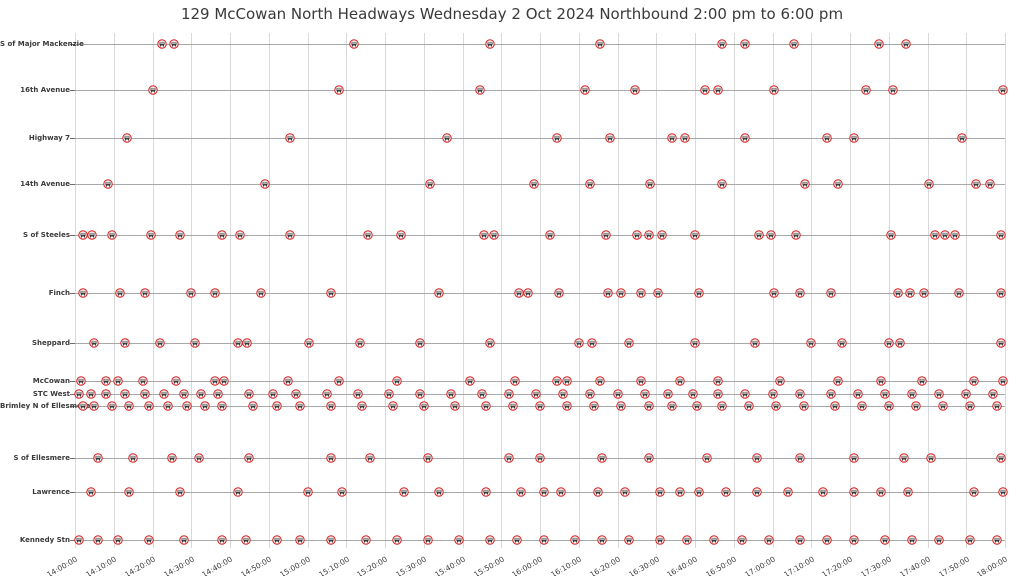  I want to click on x-tick-label: 18:00:00, so click(992, 565).